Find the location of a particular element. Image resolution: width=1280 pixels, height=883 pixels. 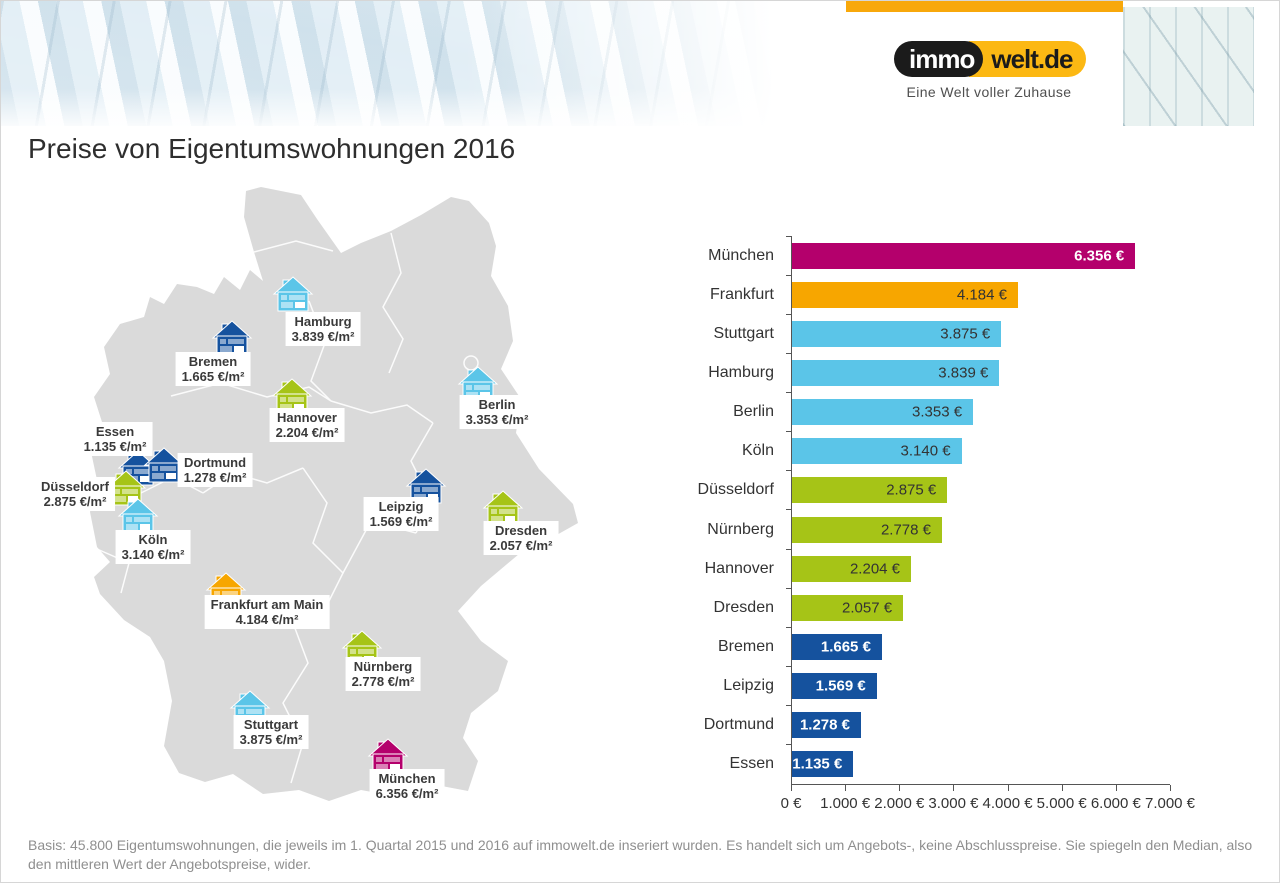

bar-row: Dortmund 1.278 € is located at coordinates (925, 725).